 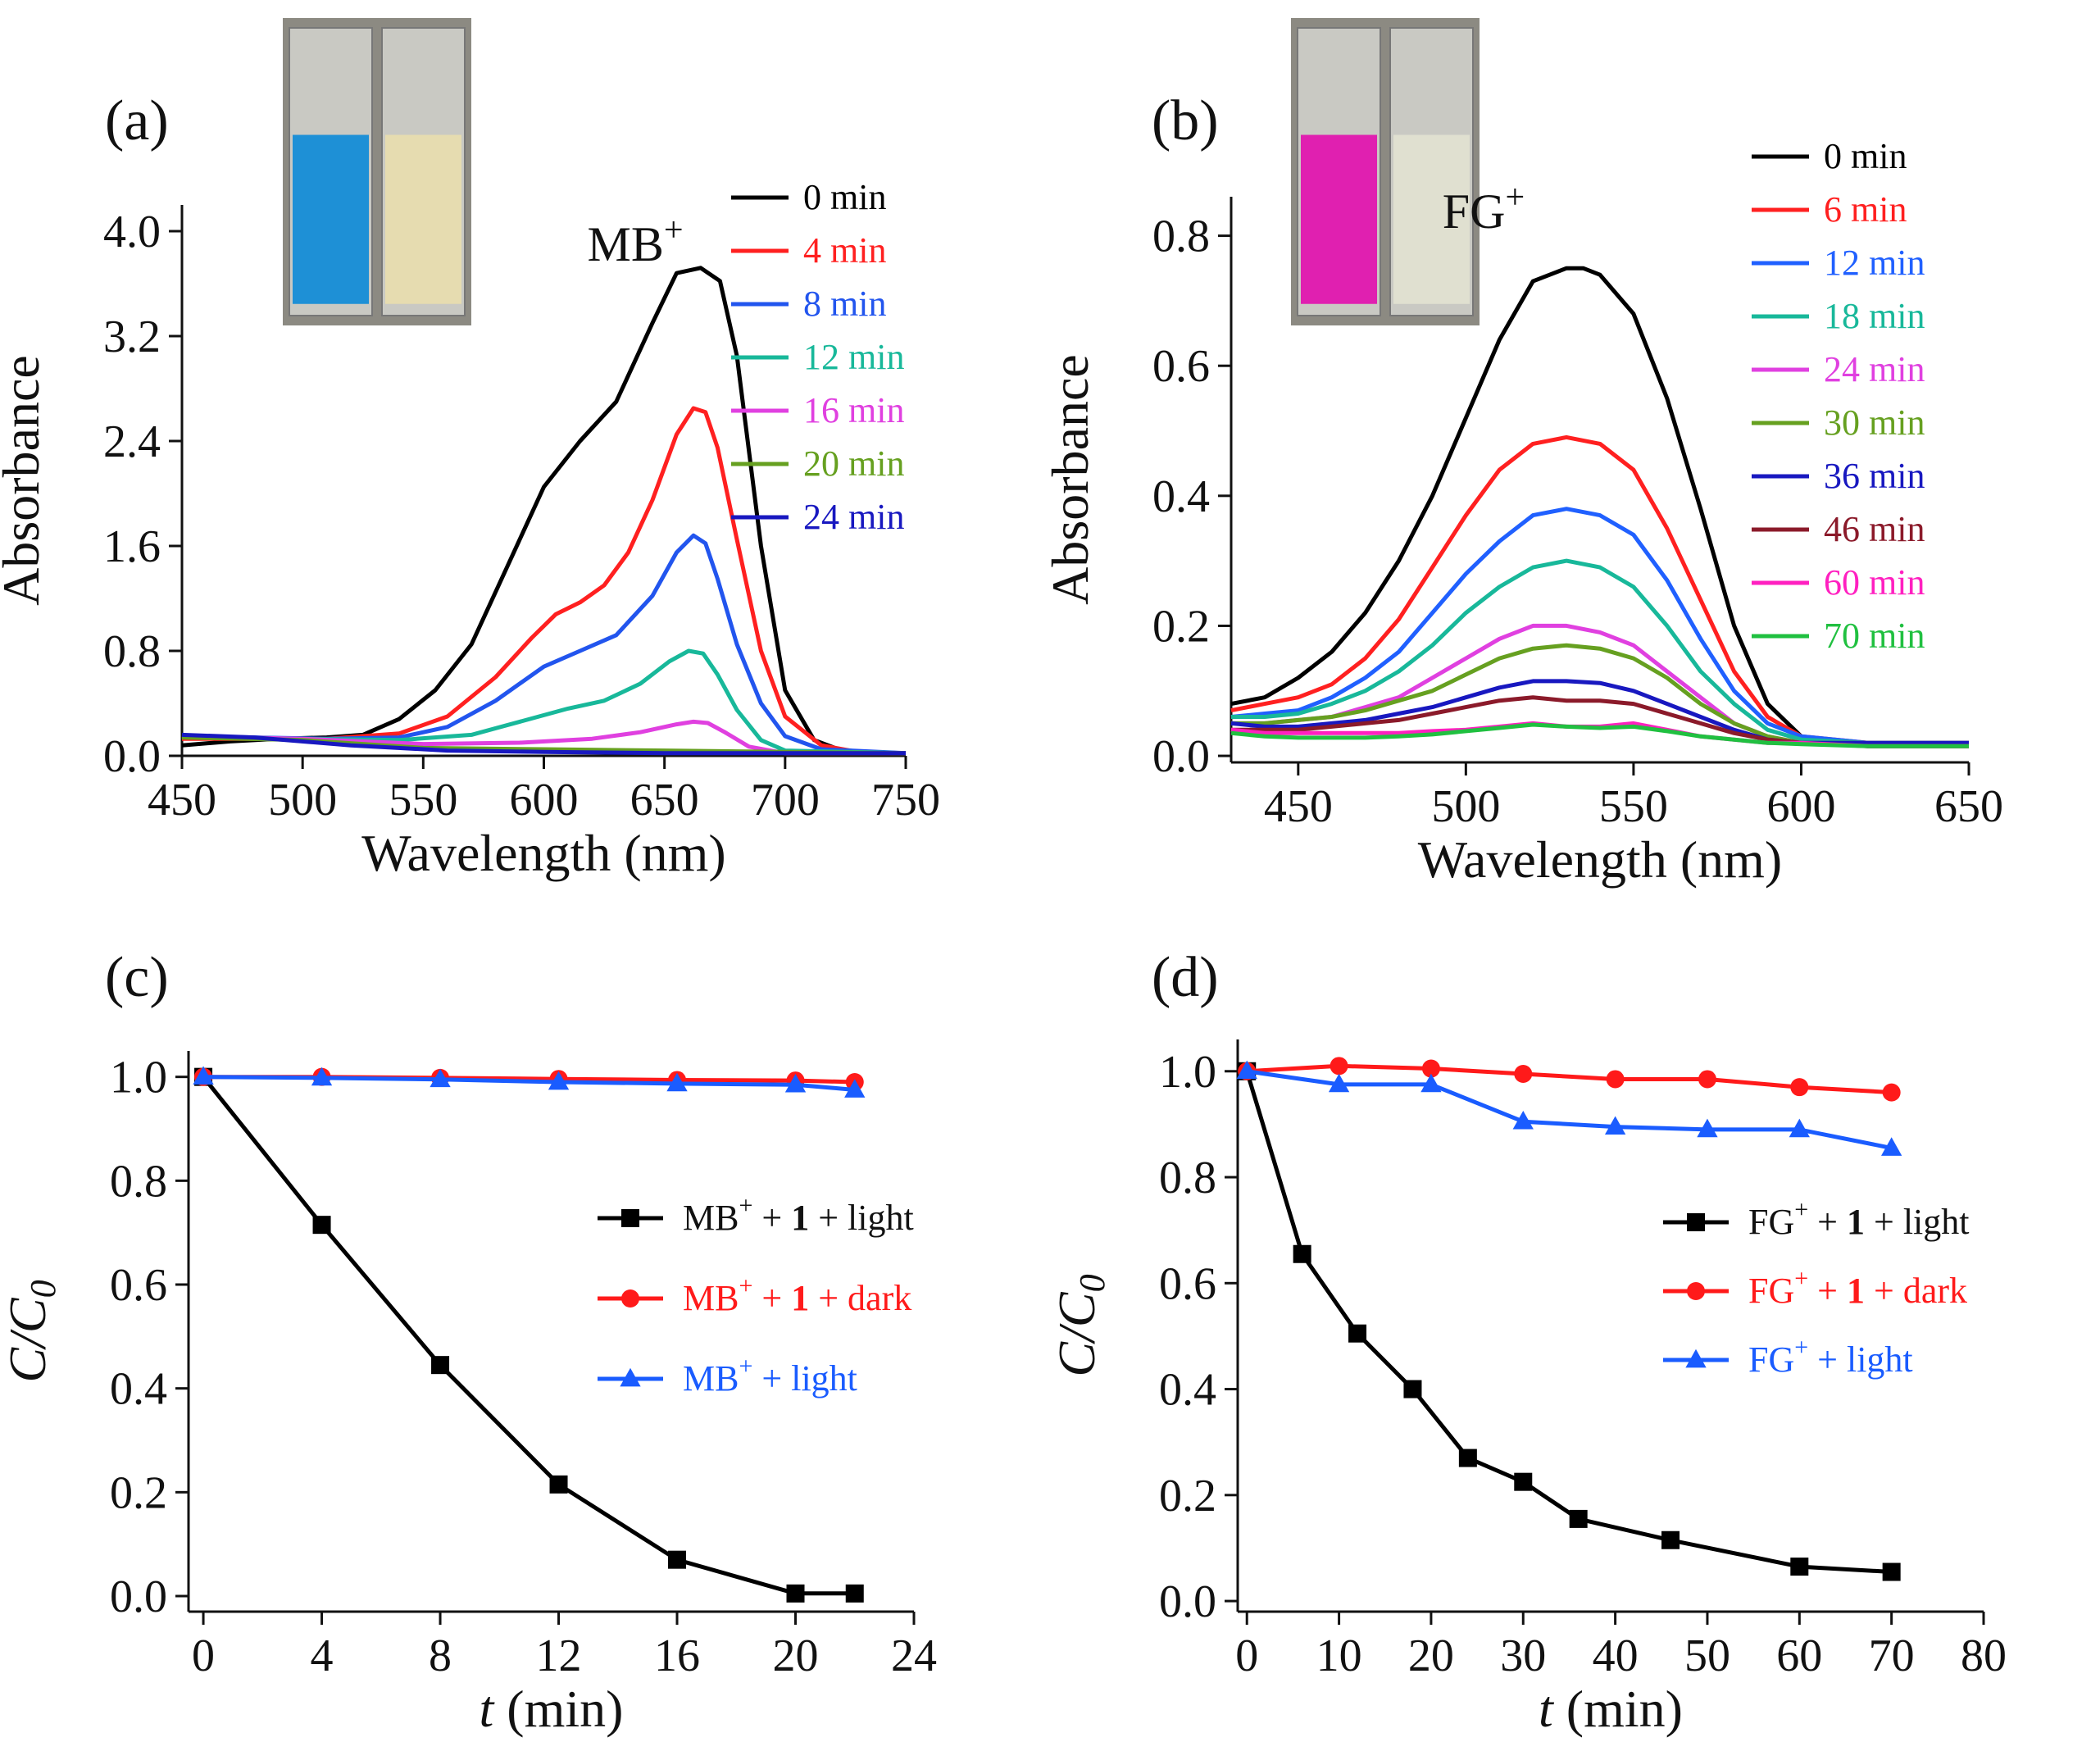 I want to click on series-mb-1-light, so click(x=529, y=1335).